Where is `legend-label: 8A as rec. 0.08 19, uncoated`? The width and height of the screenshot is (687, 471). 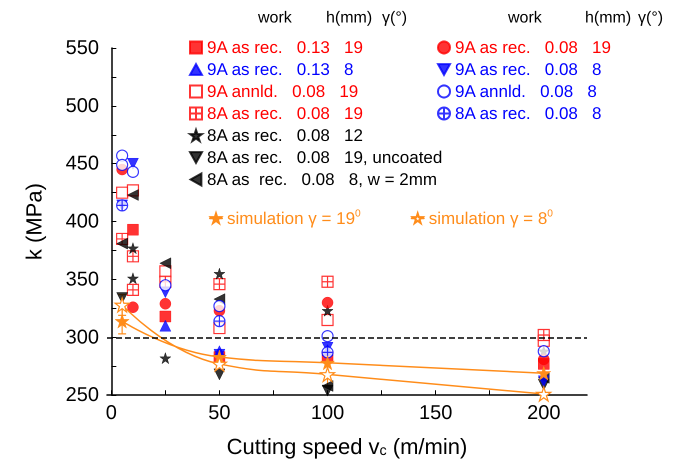
legend-label: 8A as rec. 0.08 19, uncoated is located at coordinates (324, 157).